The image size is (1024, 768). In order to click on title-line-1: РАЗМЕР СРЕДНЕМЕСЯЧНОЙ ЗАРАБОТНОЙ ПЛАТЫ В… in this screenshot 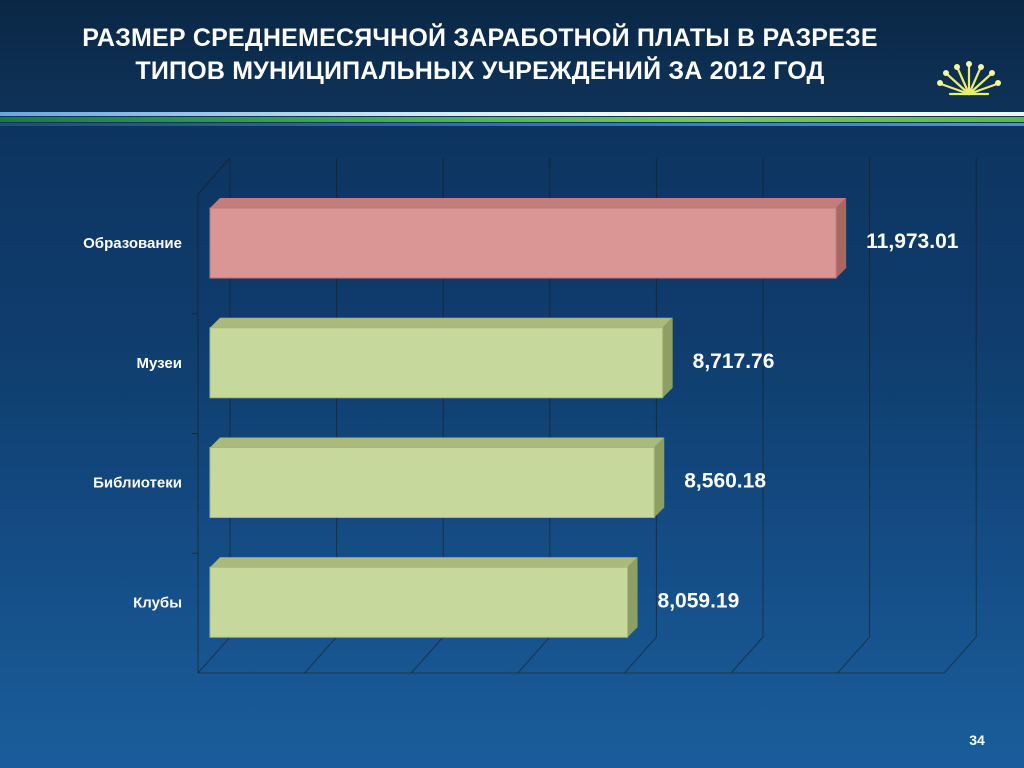, I will do `click(480, 38)`.